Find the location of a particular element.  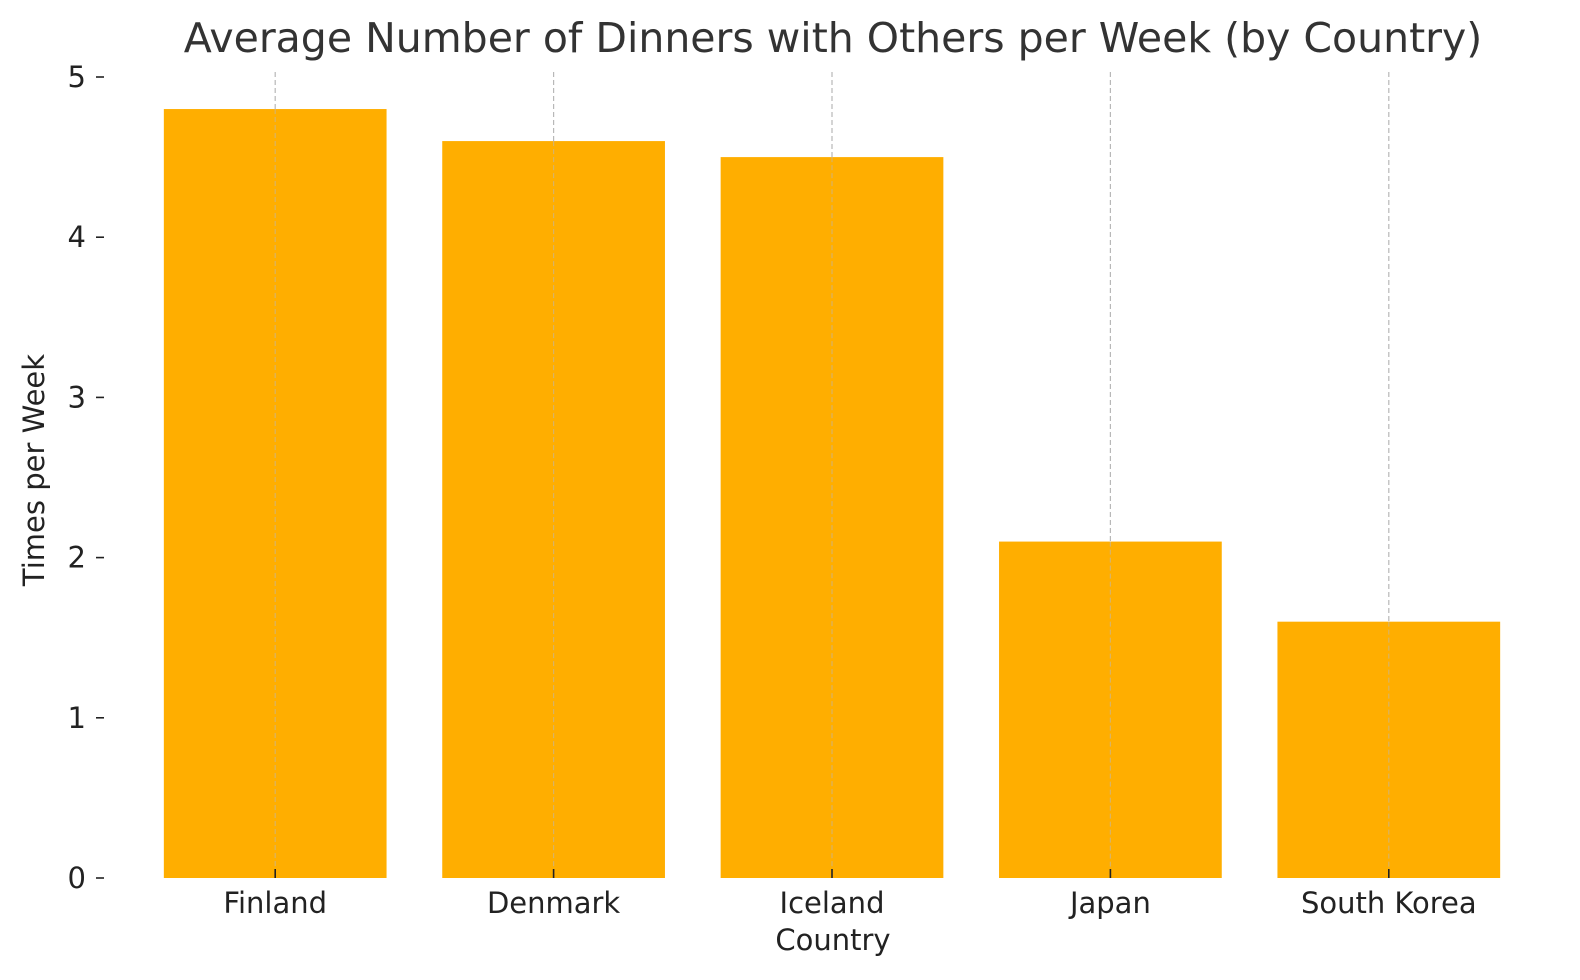

x-tick-label: Denmark is located at coordinates (553, 903).